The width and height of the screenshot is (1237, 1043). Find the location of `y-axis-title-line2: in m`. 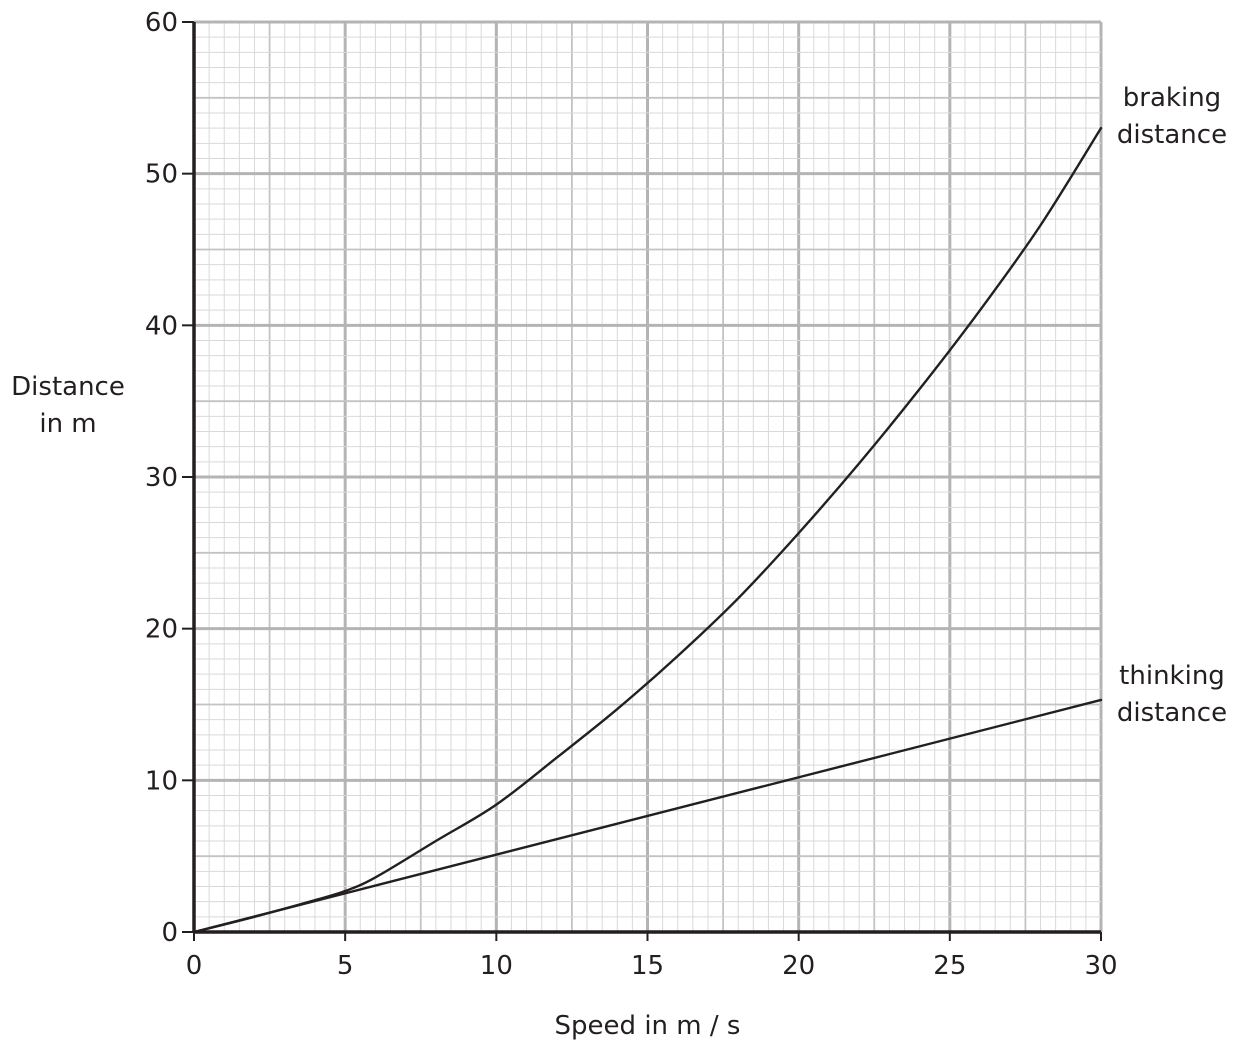

y-axis-title-line2: in m is located at coordinates (67, 424).